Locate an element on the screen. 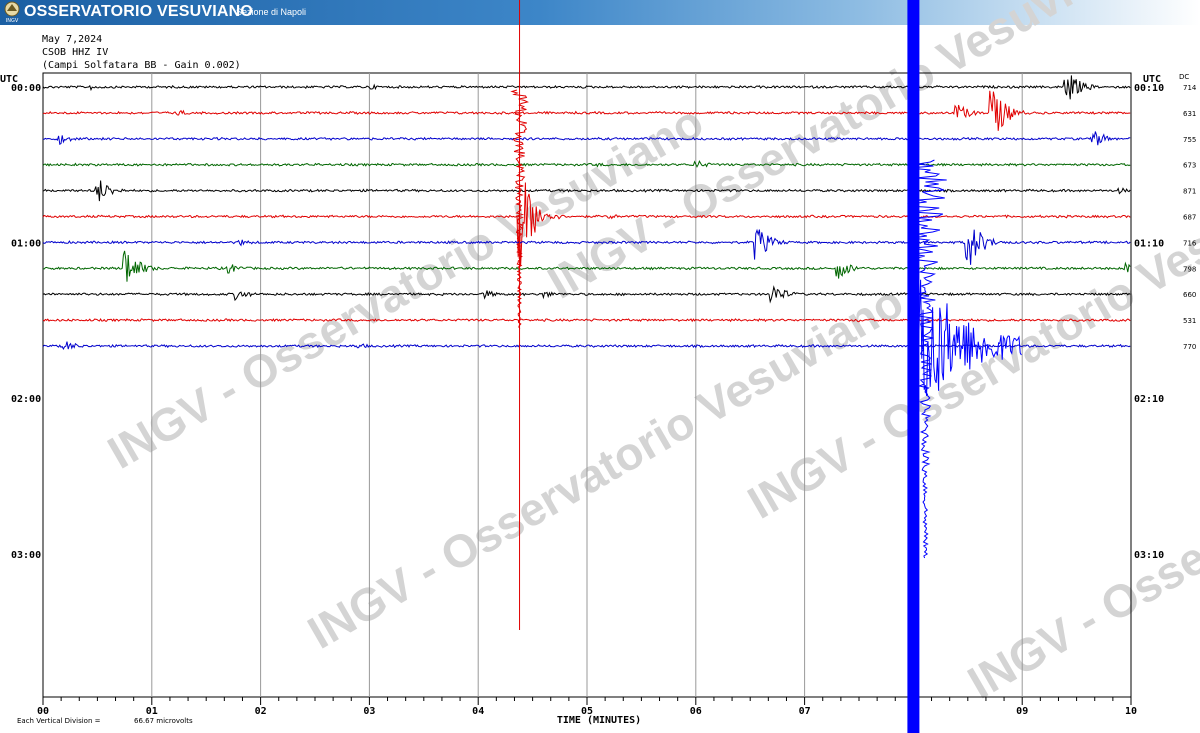  dc-value: 660 is located at coordinates (1189, 295).